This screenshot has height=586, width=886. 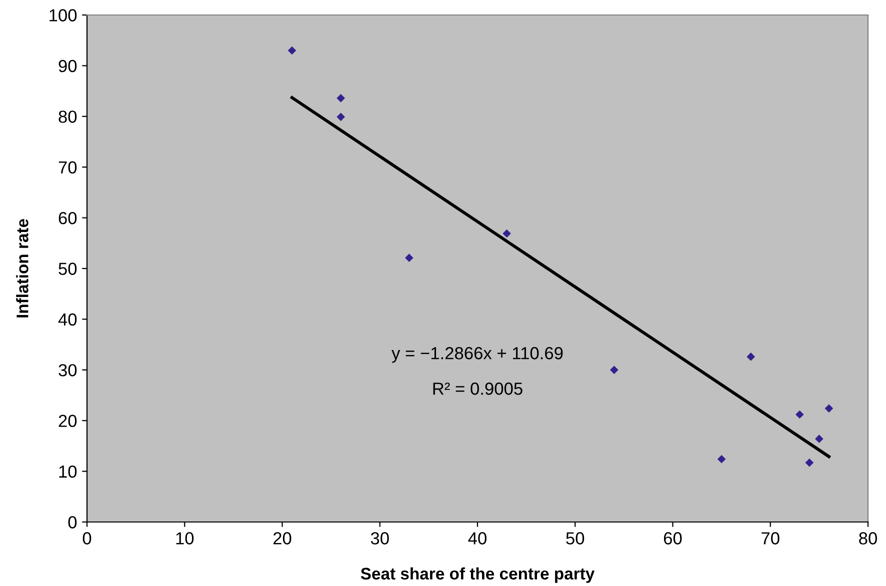 I want to click on x-tick-label: 10, so click(x=185, y=538).